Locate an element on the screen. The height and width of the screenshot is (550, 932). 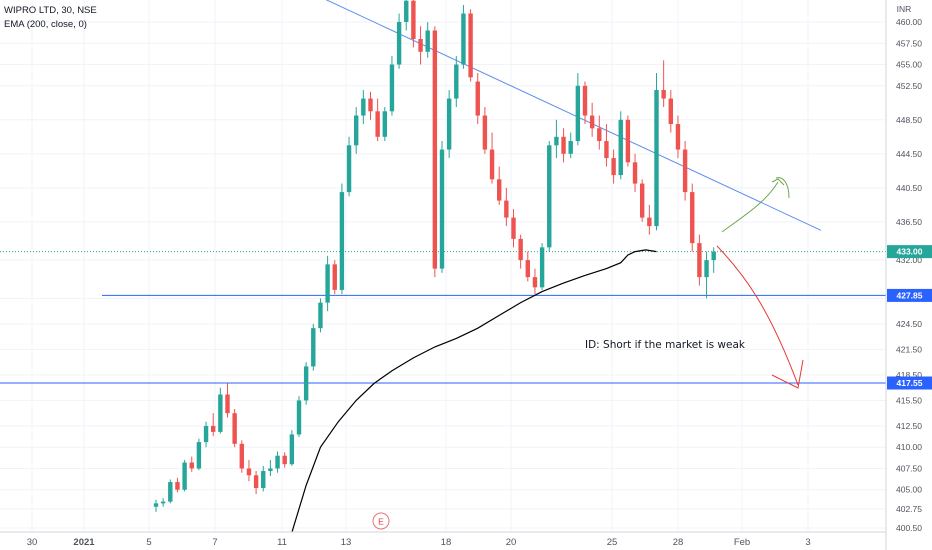
indicator-label: EMA (200, close, 0) is located at coordinates (45, 24).